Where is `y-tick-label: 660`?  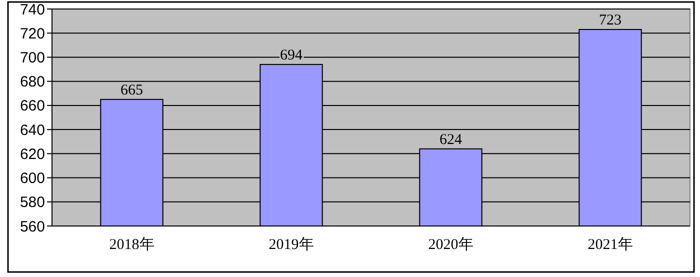 y-tick-label: 660 is located at coordinates (32, 106).